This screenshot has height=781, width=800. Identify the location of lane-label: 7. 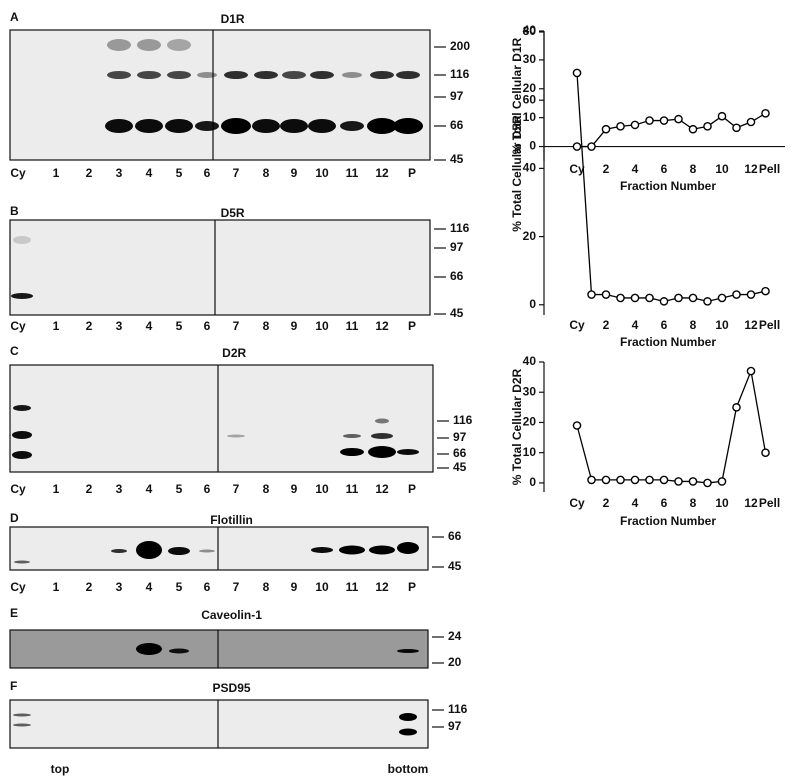
(236, 173).